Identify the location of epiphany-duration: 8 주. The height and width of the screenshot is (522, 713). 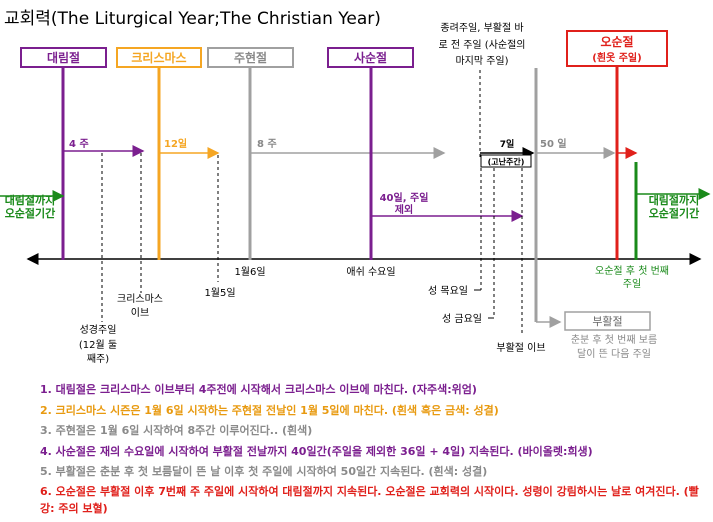
(267, 144).